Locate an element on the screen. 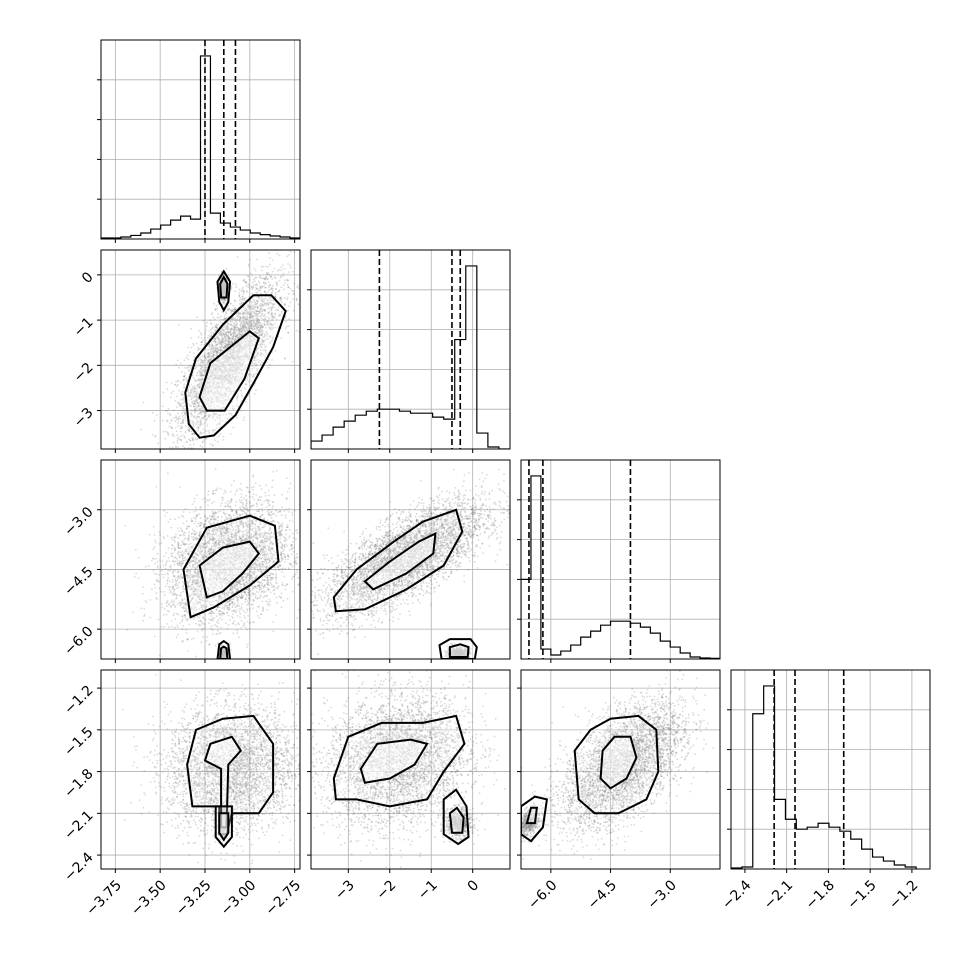  panel-r3-c0 is located at coordinates (199, 771).